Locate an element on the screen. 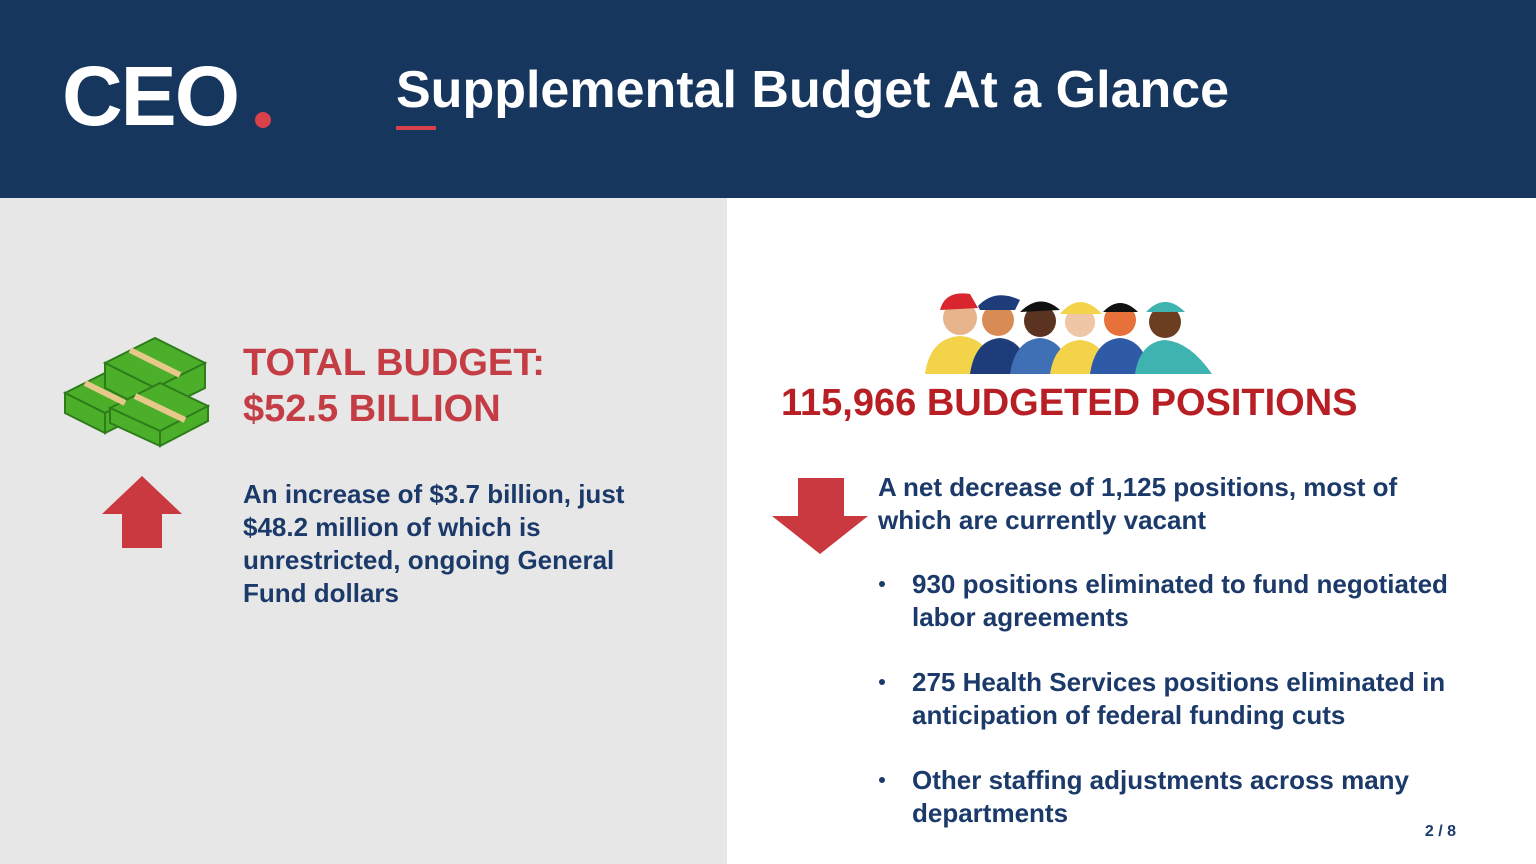 The height and width of the screenshot is (864, 1536). positions-heading: 115,966 BUDGETED POSITIONS is located at coordinates (1069, 403).